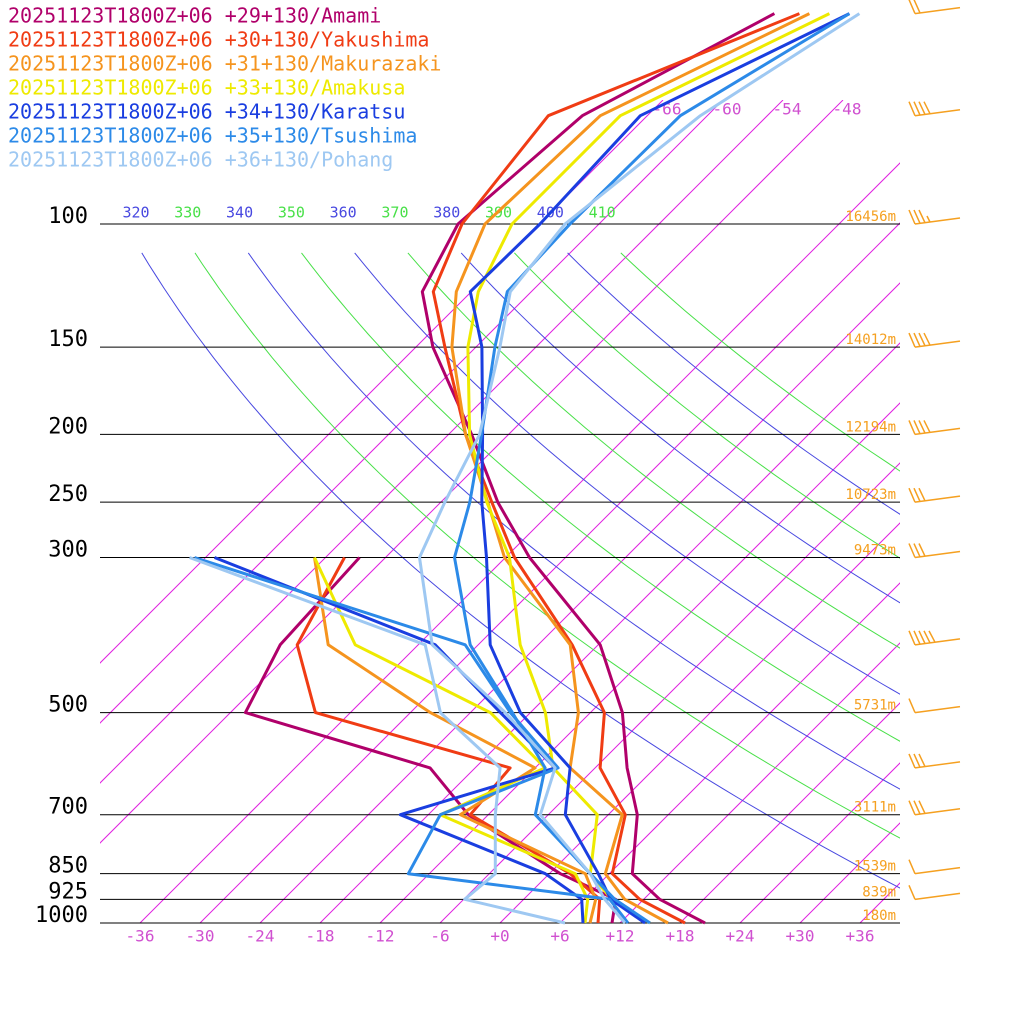  Describe the element at coordinates (68, 426) in the screenshot. I see `y-tick-label: 200` at that location.